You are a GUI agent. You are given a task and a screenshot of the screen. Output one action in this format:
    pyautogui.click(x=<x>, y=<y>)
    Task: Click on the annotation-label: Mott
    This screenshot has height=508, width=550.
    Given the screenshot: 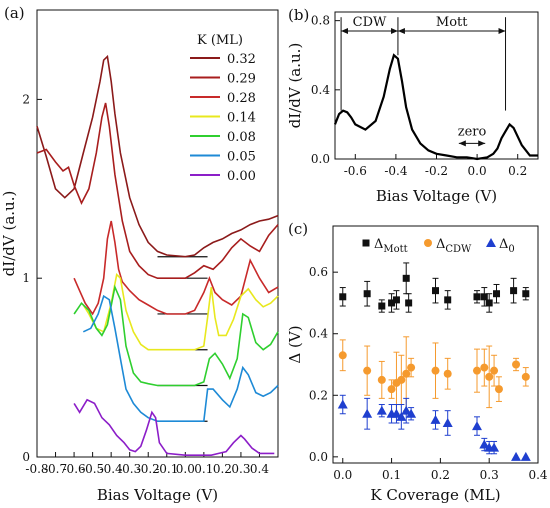 What is the action you would take?
    pyautogui.click(x=452, y=22)
    